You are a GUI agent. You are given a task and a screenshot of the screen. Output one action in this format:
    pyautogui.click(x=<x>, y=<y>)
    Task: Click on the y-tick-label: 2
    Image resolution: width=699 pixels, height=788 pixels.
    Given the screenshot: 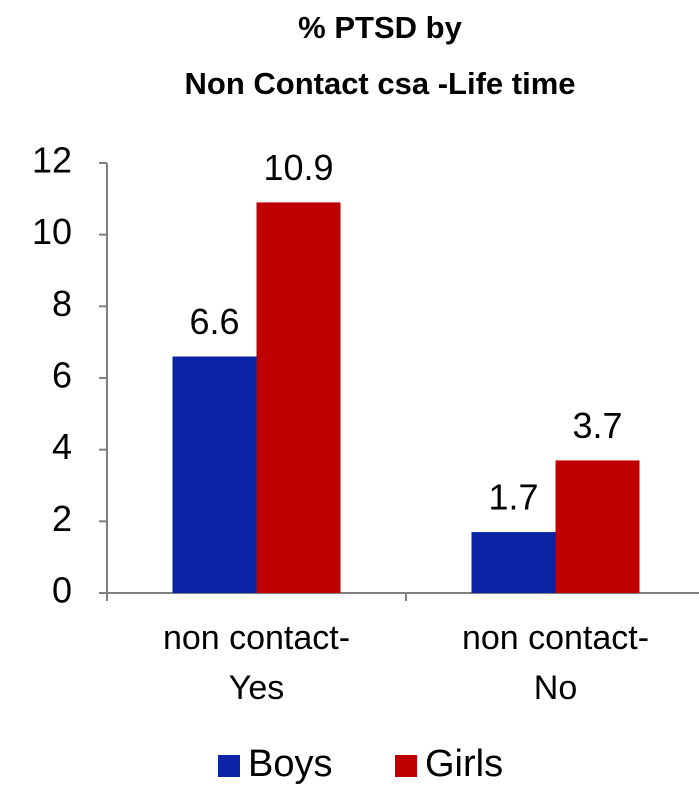 What is the action you would take?
    pyautogui.click(x=62, y=518)
    